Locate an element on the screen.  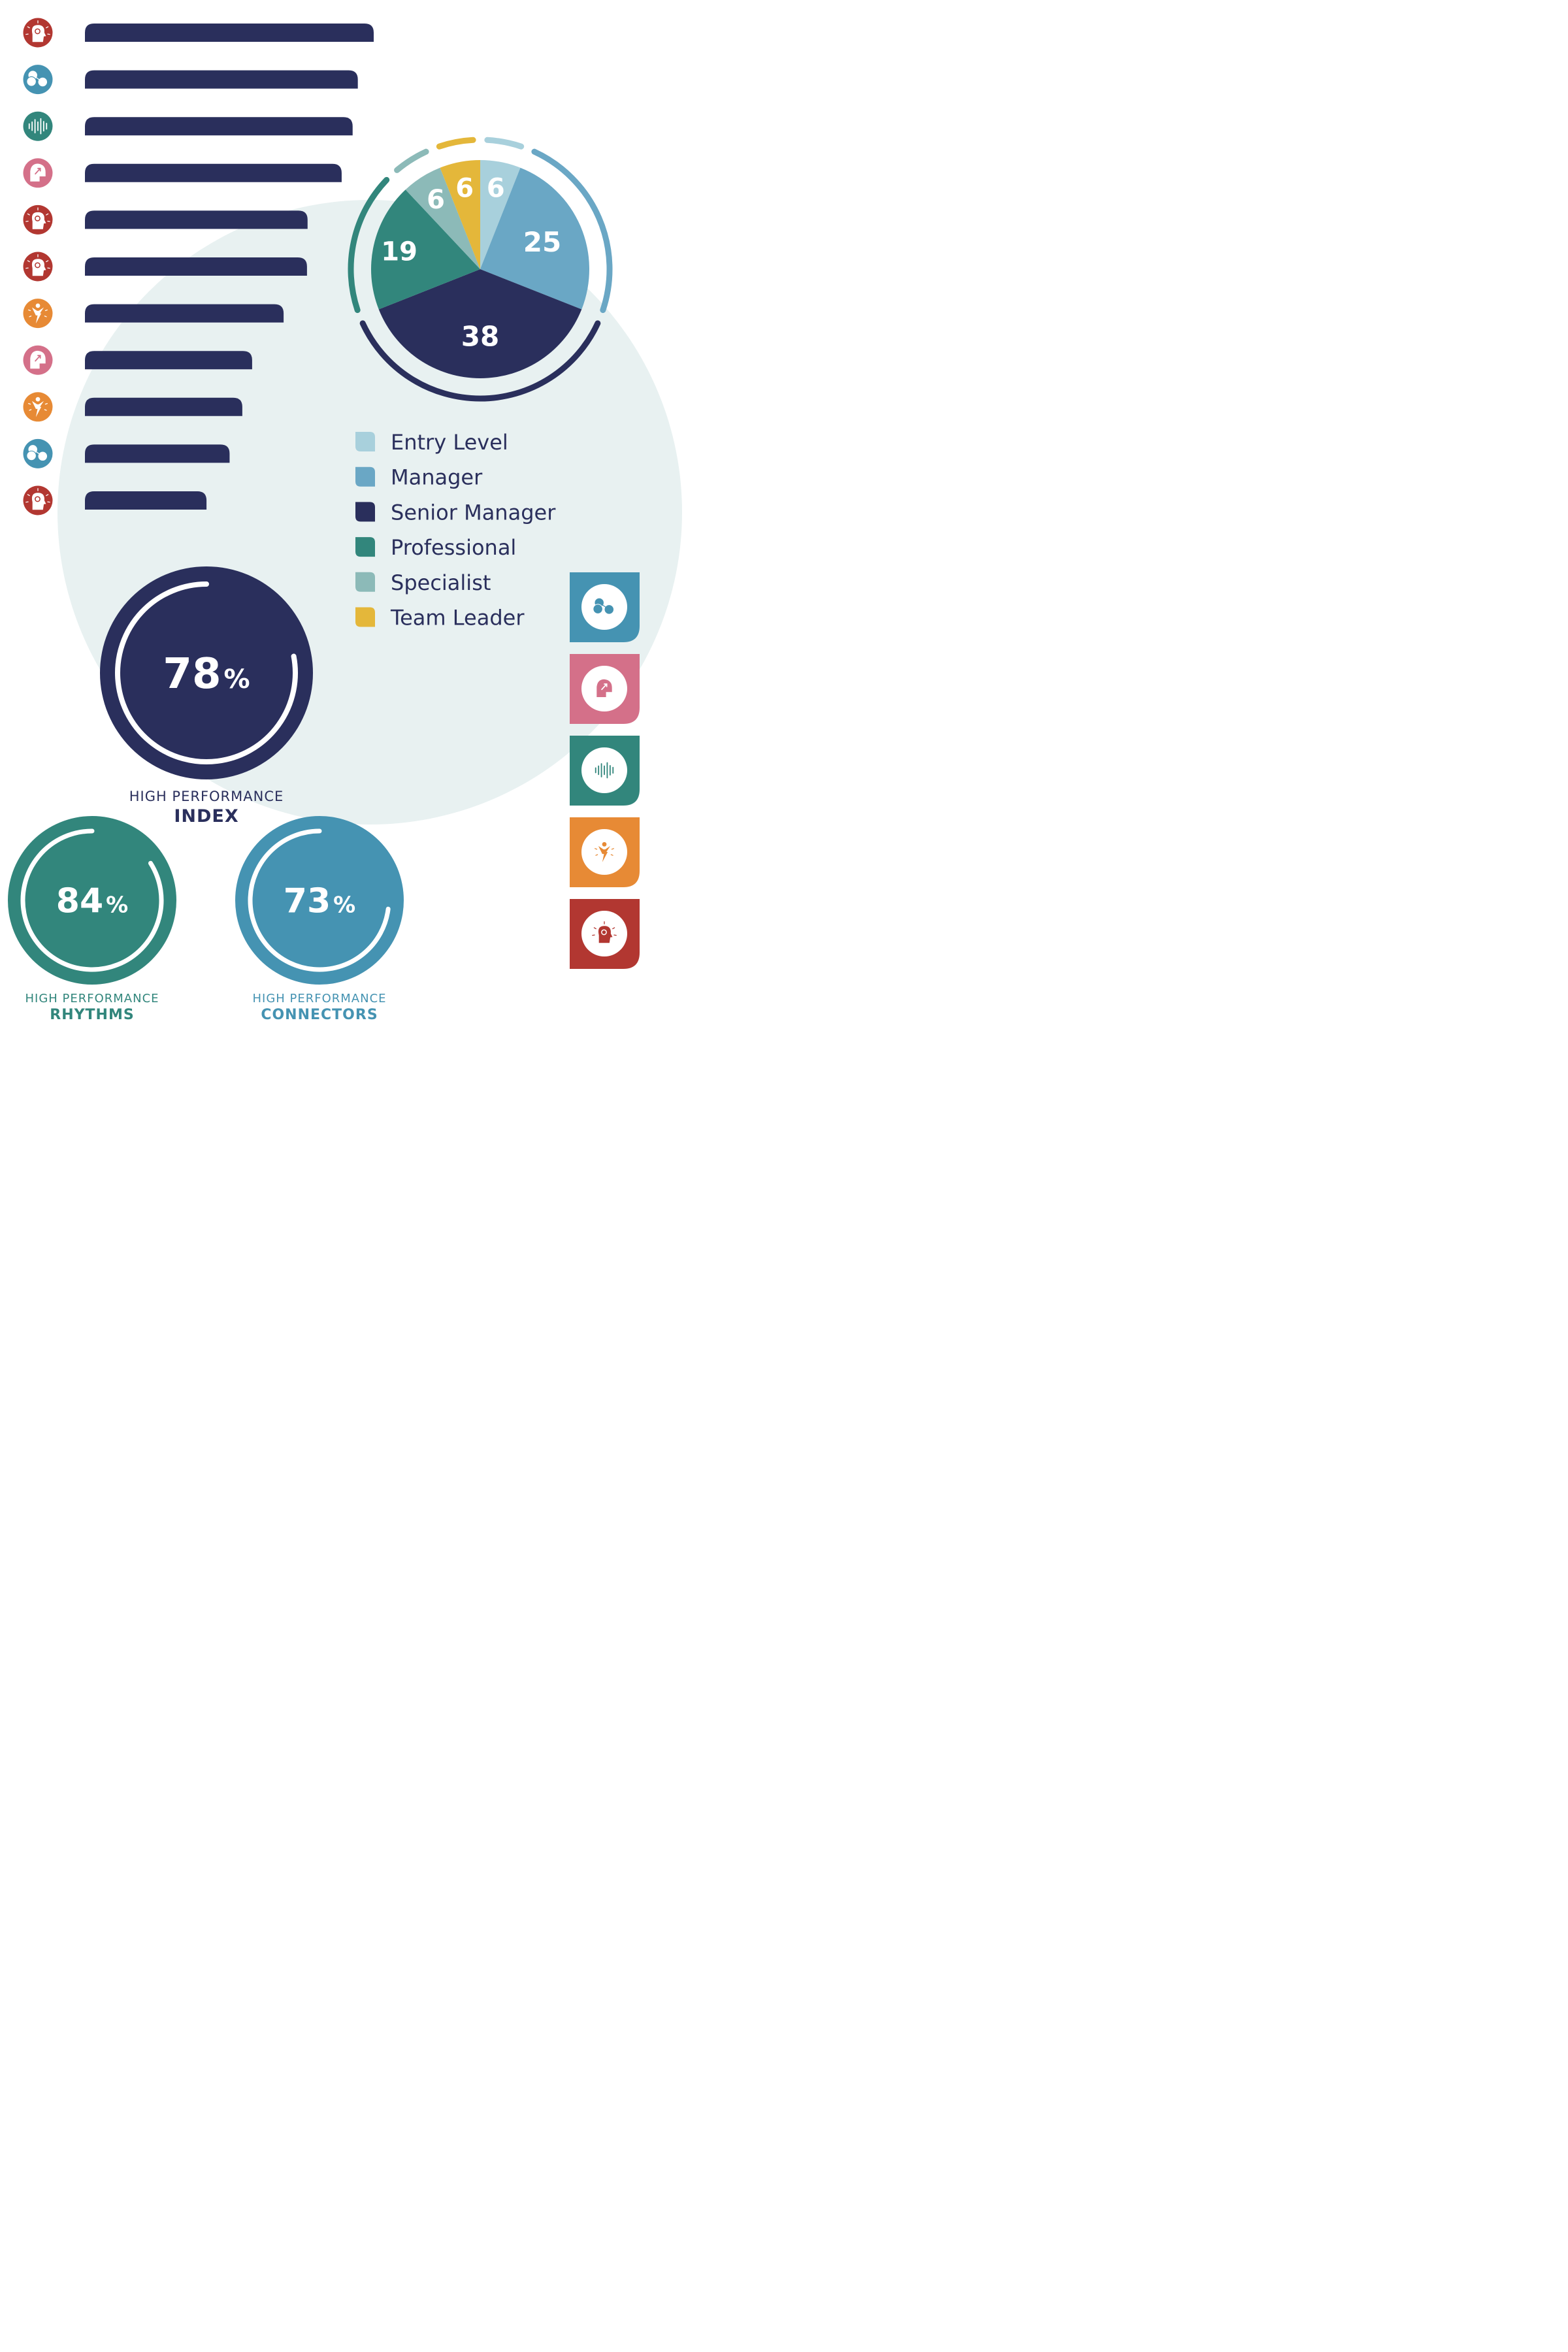
gauge-value: 78% is located at coordinates (206, 674).